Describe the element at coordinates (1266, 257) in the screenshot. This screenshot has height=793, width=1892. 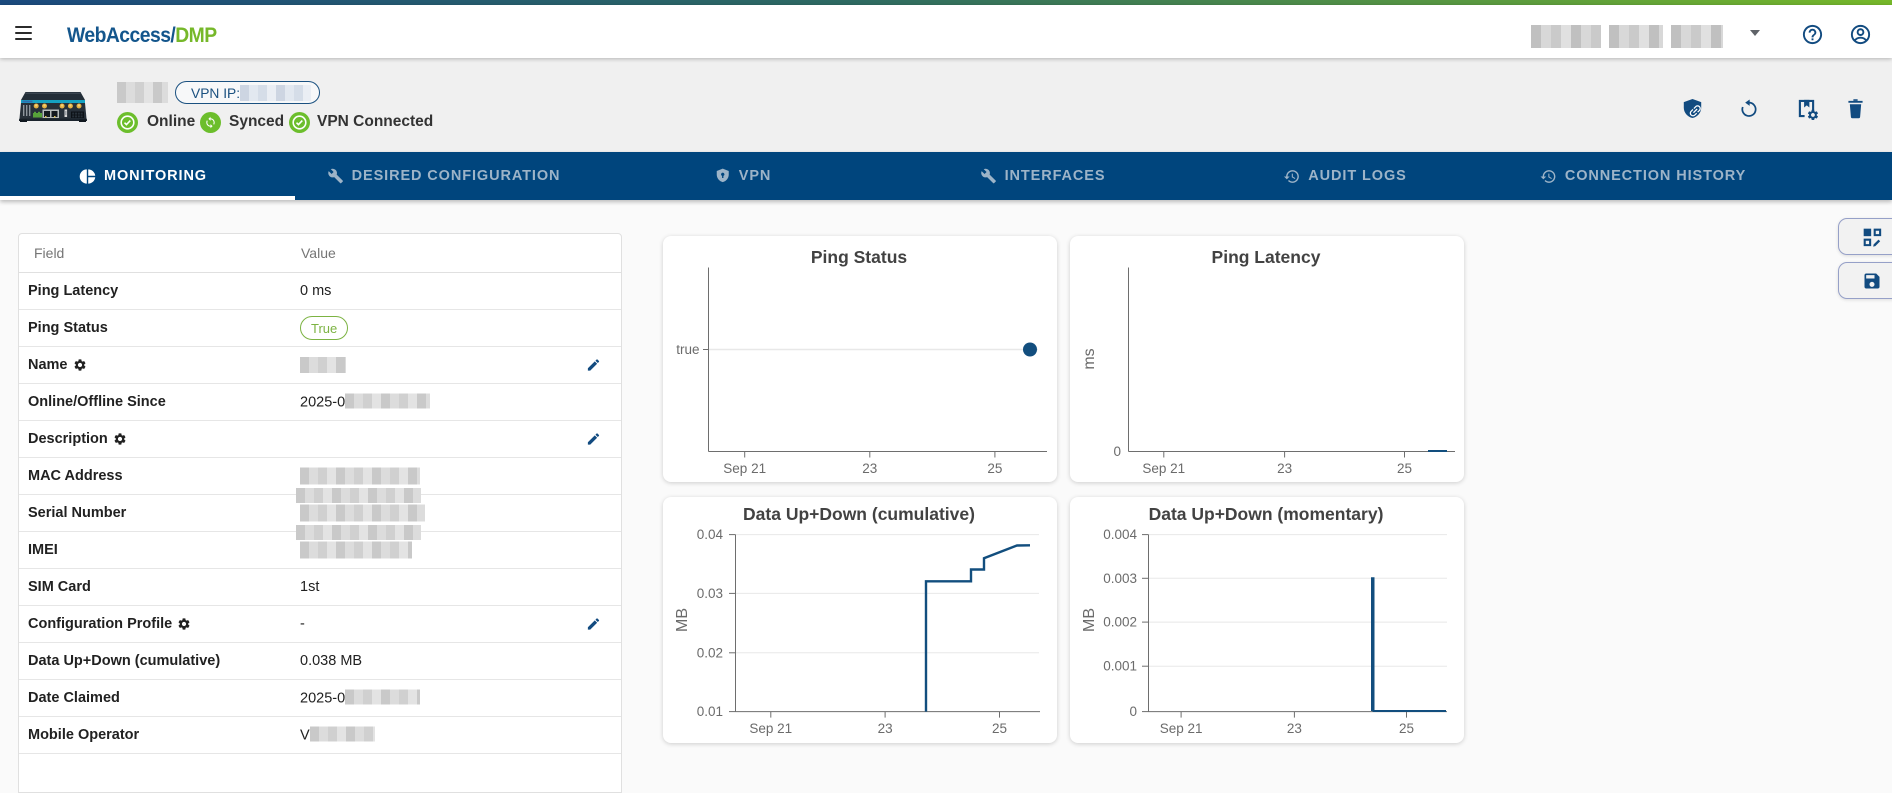
I see `svg-text: Ping Latency` at that location.